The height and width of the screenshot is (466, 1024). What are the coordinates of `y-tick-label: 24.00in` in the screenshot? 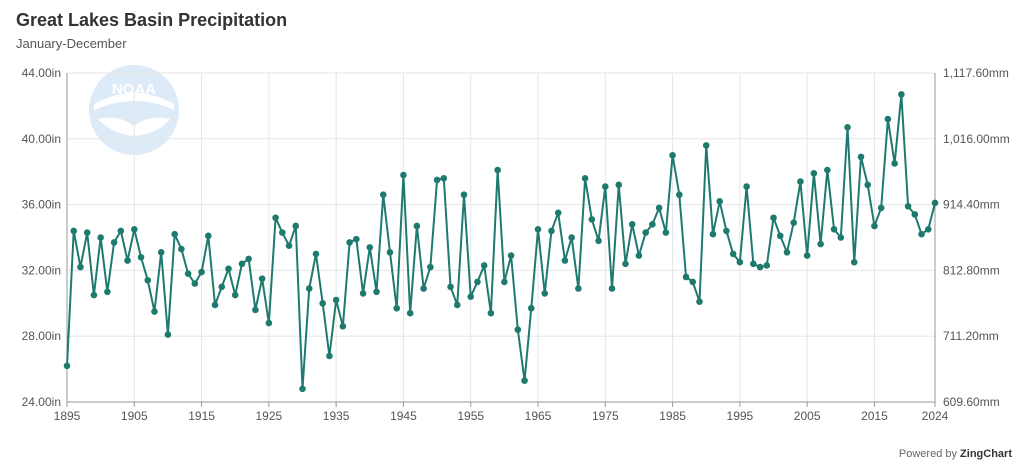 It's located at (41, 402).